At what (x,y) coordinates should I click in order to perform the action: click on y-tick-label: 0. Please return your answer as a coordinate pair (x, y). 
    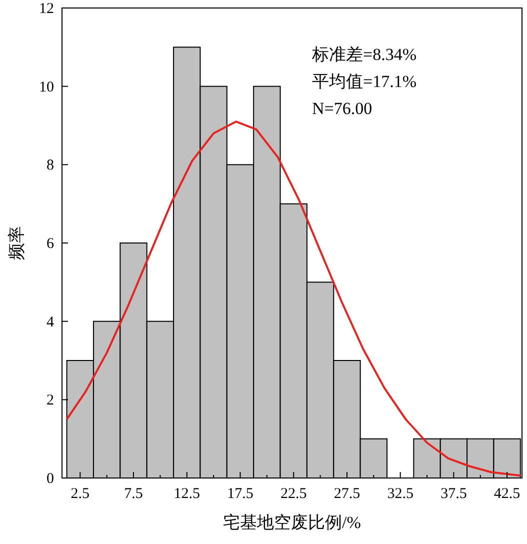
    Looking at the image, I should click on (50, 479).